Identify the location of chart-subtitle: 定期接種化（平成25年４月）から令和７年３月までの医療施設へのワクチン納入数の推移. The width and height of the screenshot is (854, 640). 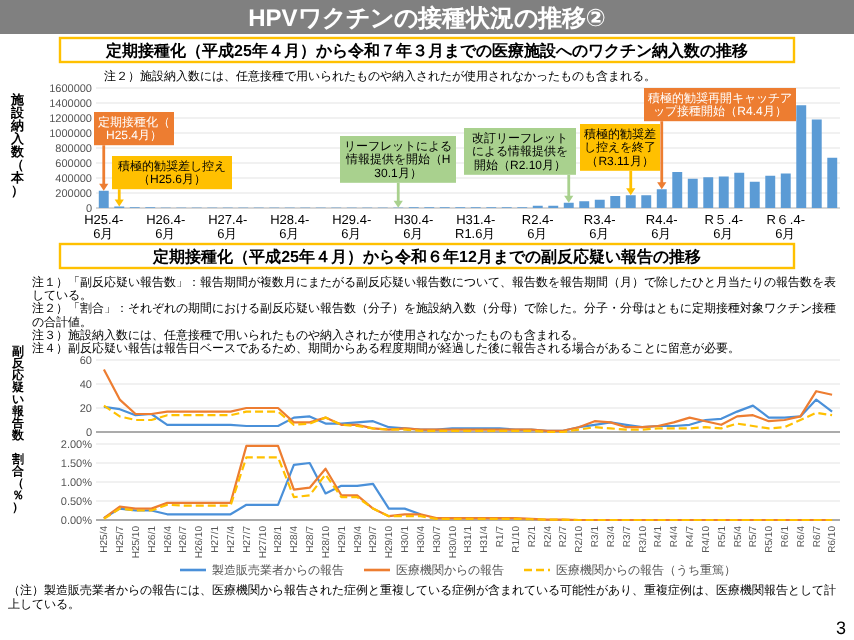
(426, 50).